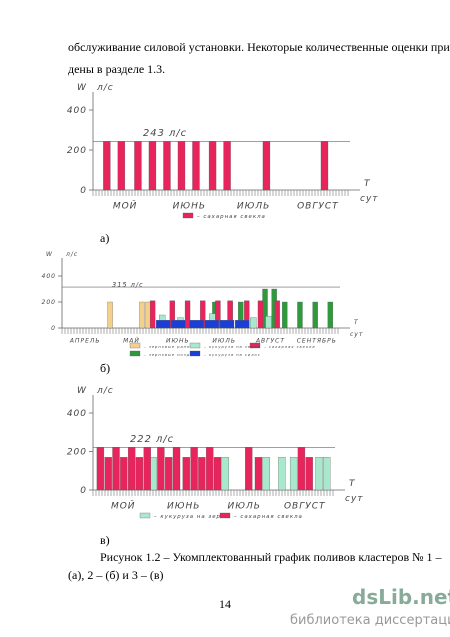 Image resolution: width=450 pixels, height=637 pixels. Describe the element at coordinates (165, 133) in the screenshot. I see `annotation: 243 л/с` at that location.